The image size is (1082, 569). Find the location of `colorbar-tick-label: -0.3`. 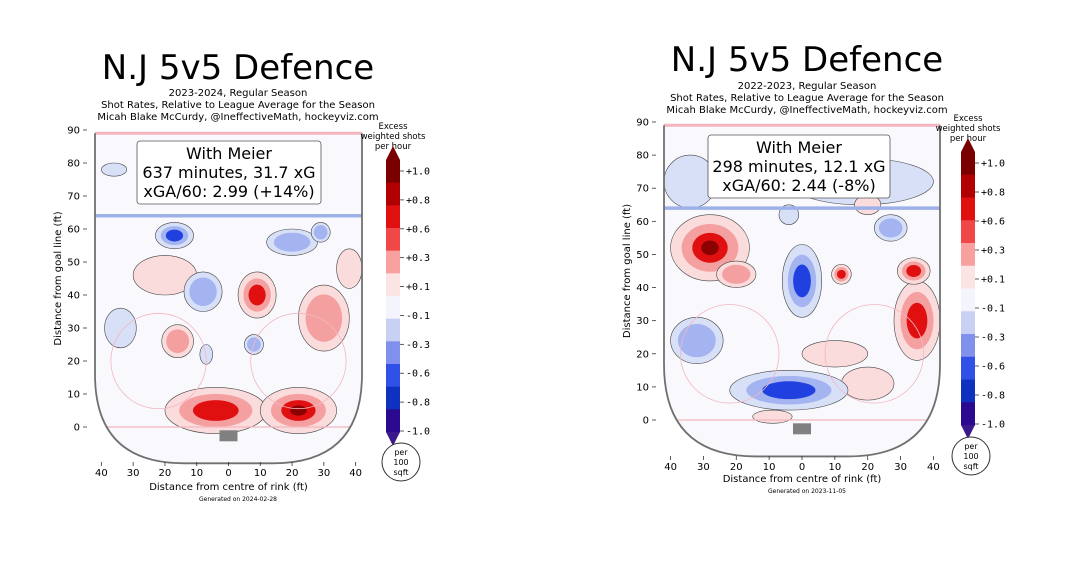

colorbar-tick-label: -0.3 is located at coordinates (418, 345).